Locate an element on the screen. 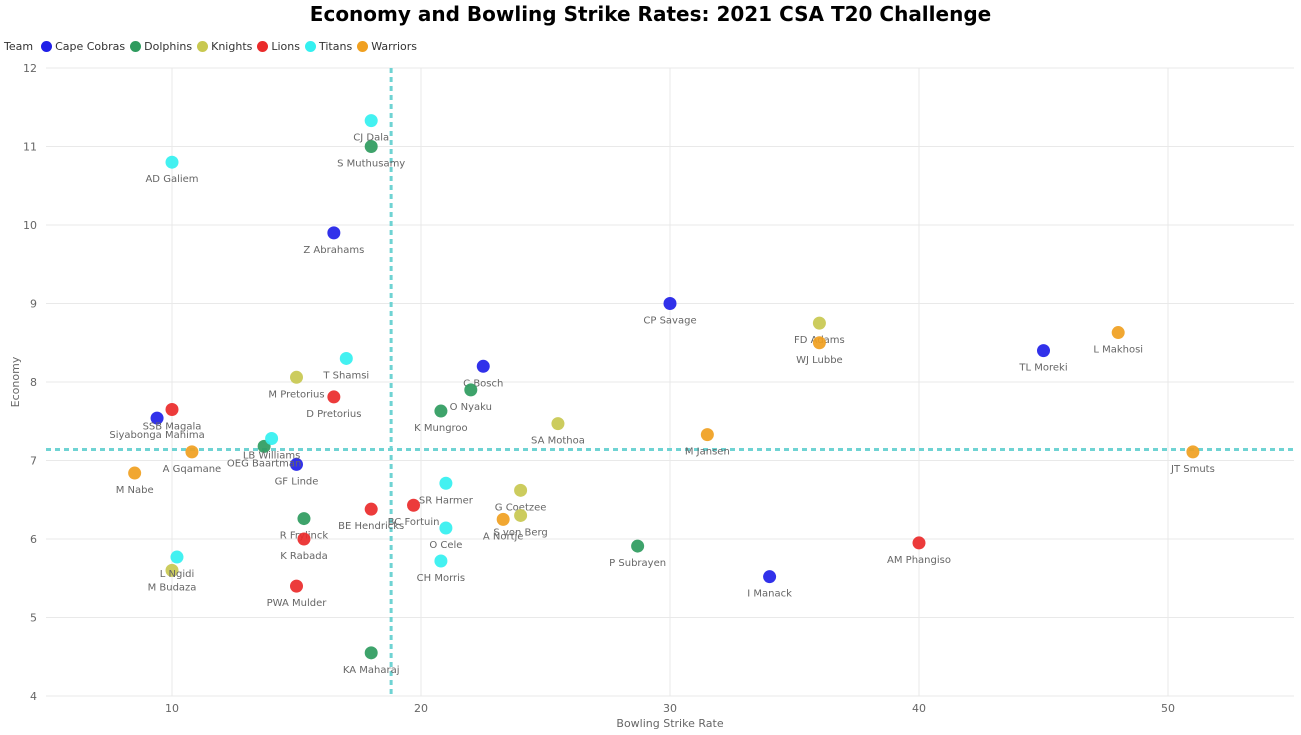 This screenshot has width=1301, height=735. data-label: K Rabada is located at coordinates (304, 556).